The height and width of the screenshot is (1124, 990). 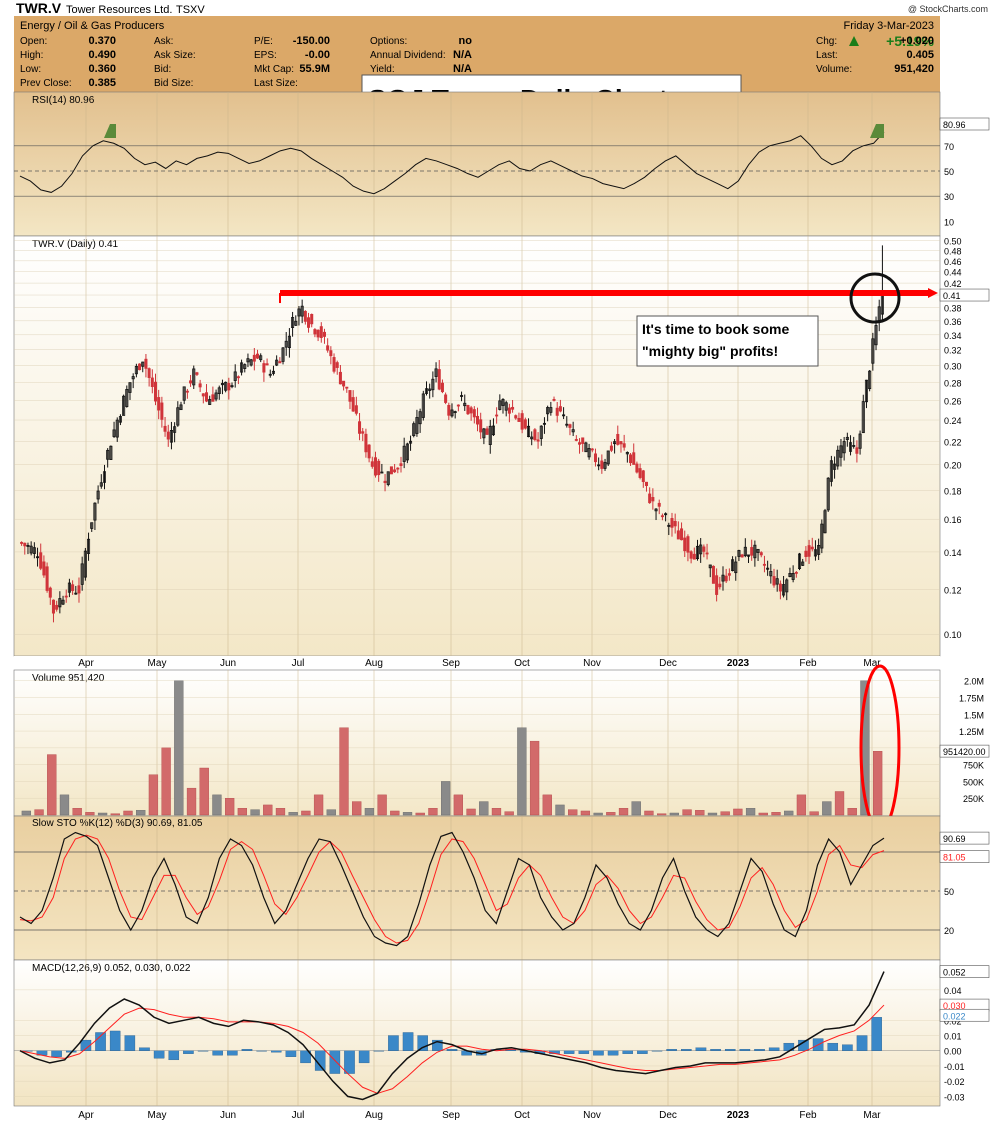 I want to click on value-box-label: 0.030, so click(x=954, y=1006).